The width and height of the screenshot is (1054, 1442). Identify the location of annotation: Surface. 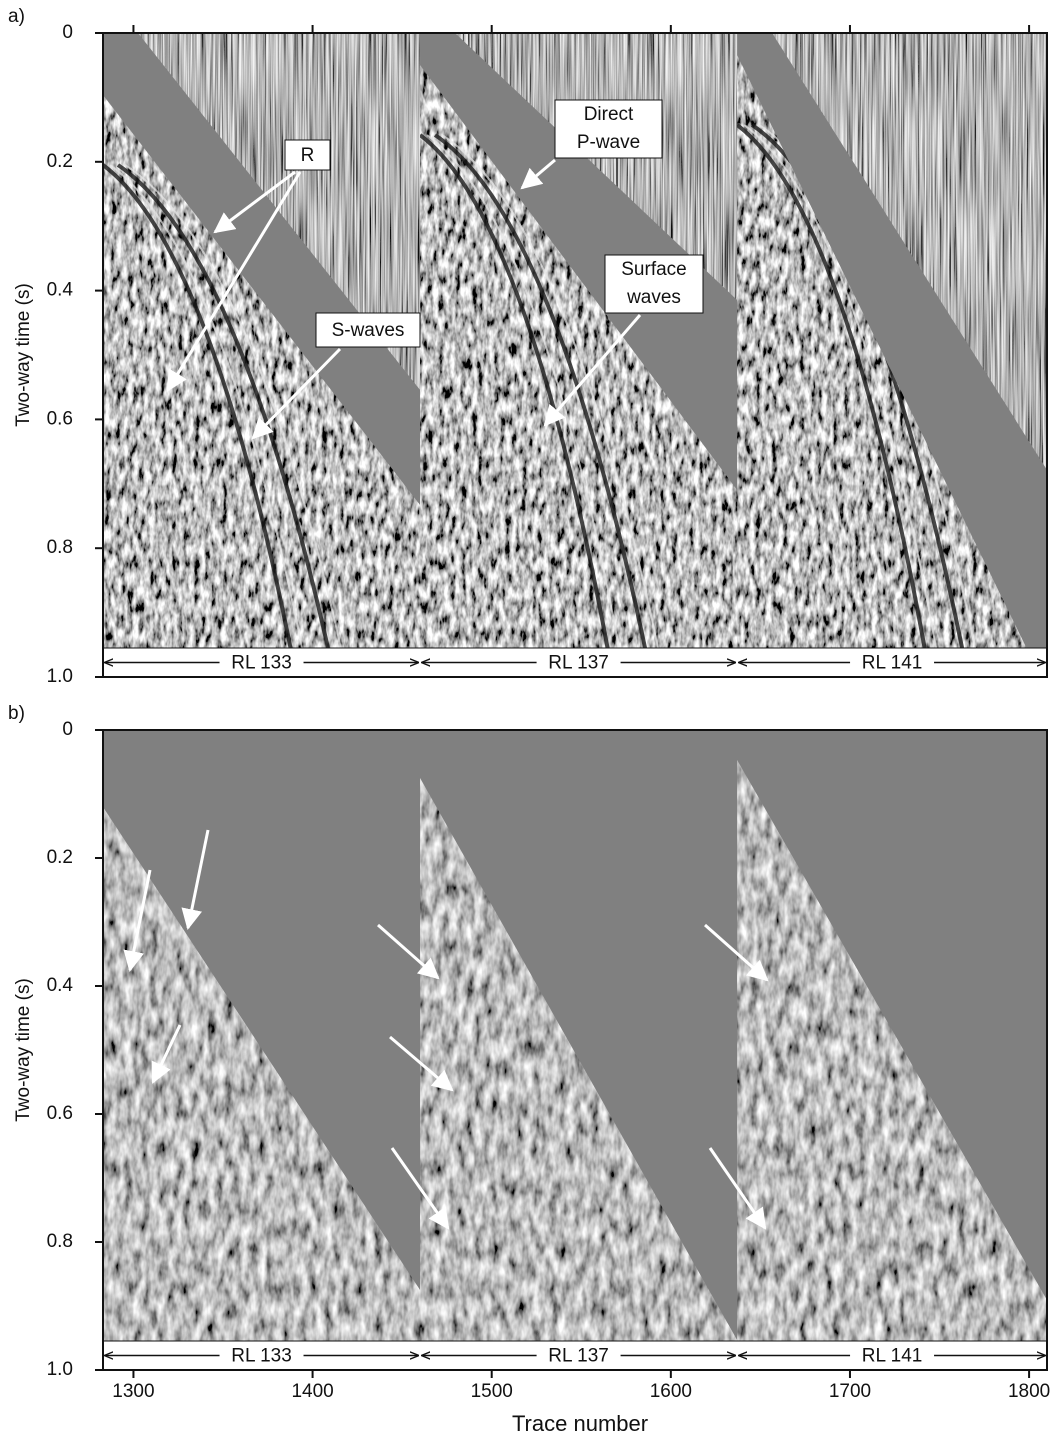
(653, 269).